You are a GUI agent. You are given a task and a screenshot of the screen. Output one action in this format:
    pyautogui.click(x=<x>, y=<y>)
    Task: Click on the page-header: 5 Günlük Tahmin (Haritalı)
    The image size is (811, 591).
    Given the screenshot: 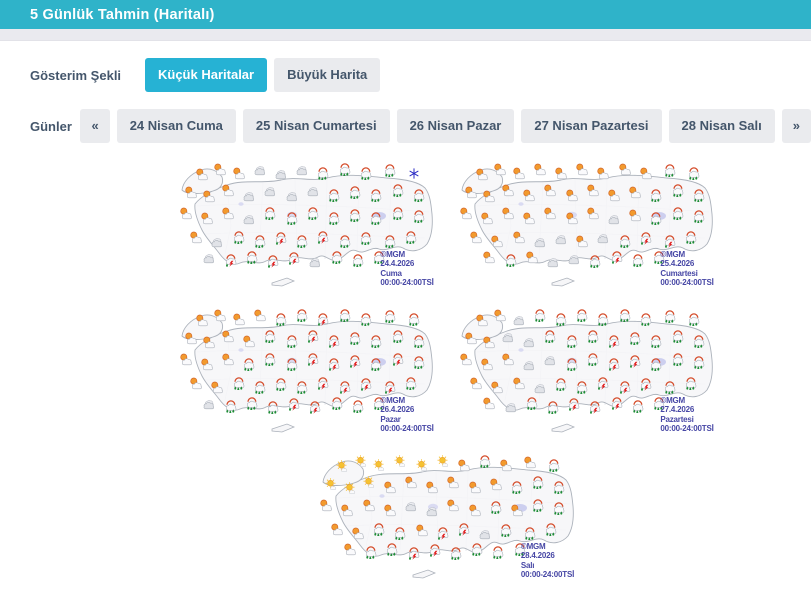 What is the action you would take?
    pyautogui.click(x=405, y=14)
    